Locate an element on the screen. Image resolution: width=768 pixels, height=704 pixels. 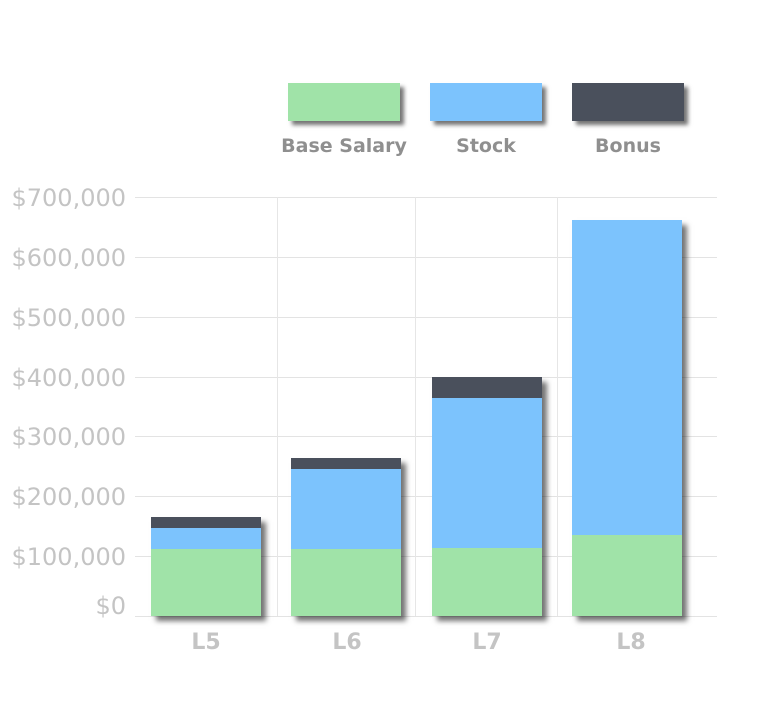
bar-l7 is located at coordinates (487, 496).